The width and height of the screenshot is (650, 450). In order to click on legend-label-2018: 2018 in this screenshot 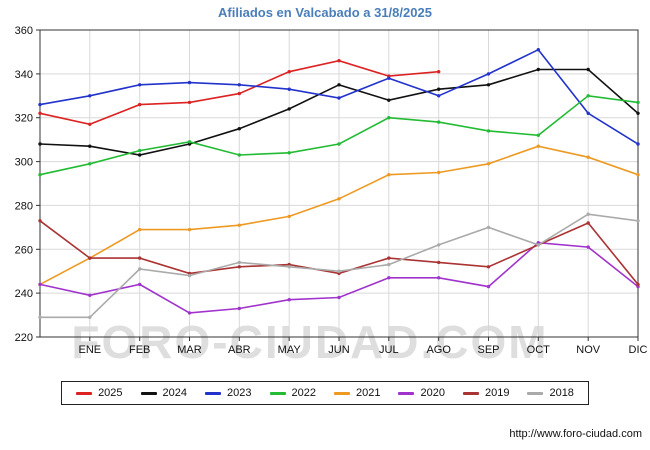, I will do `click(561, 393)`.